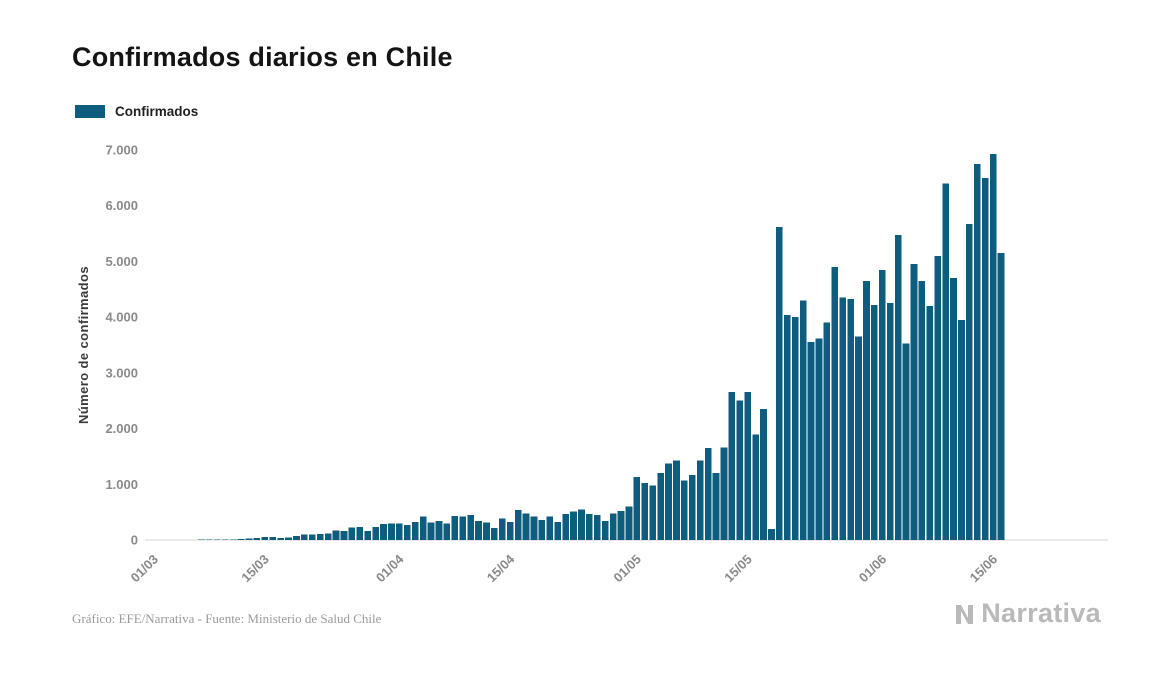 This screenshot has height=674, width=1157. What do you see at coordinates (965, 614) in the screenshot?
I see `narrativa-logo-icon` at bounding box center [965, 614].